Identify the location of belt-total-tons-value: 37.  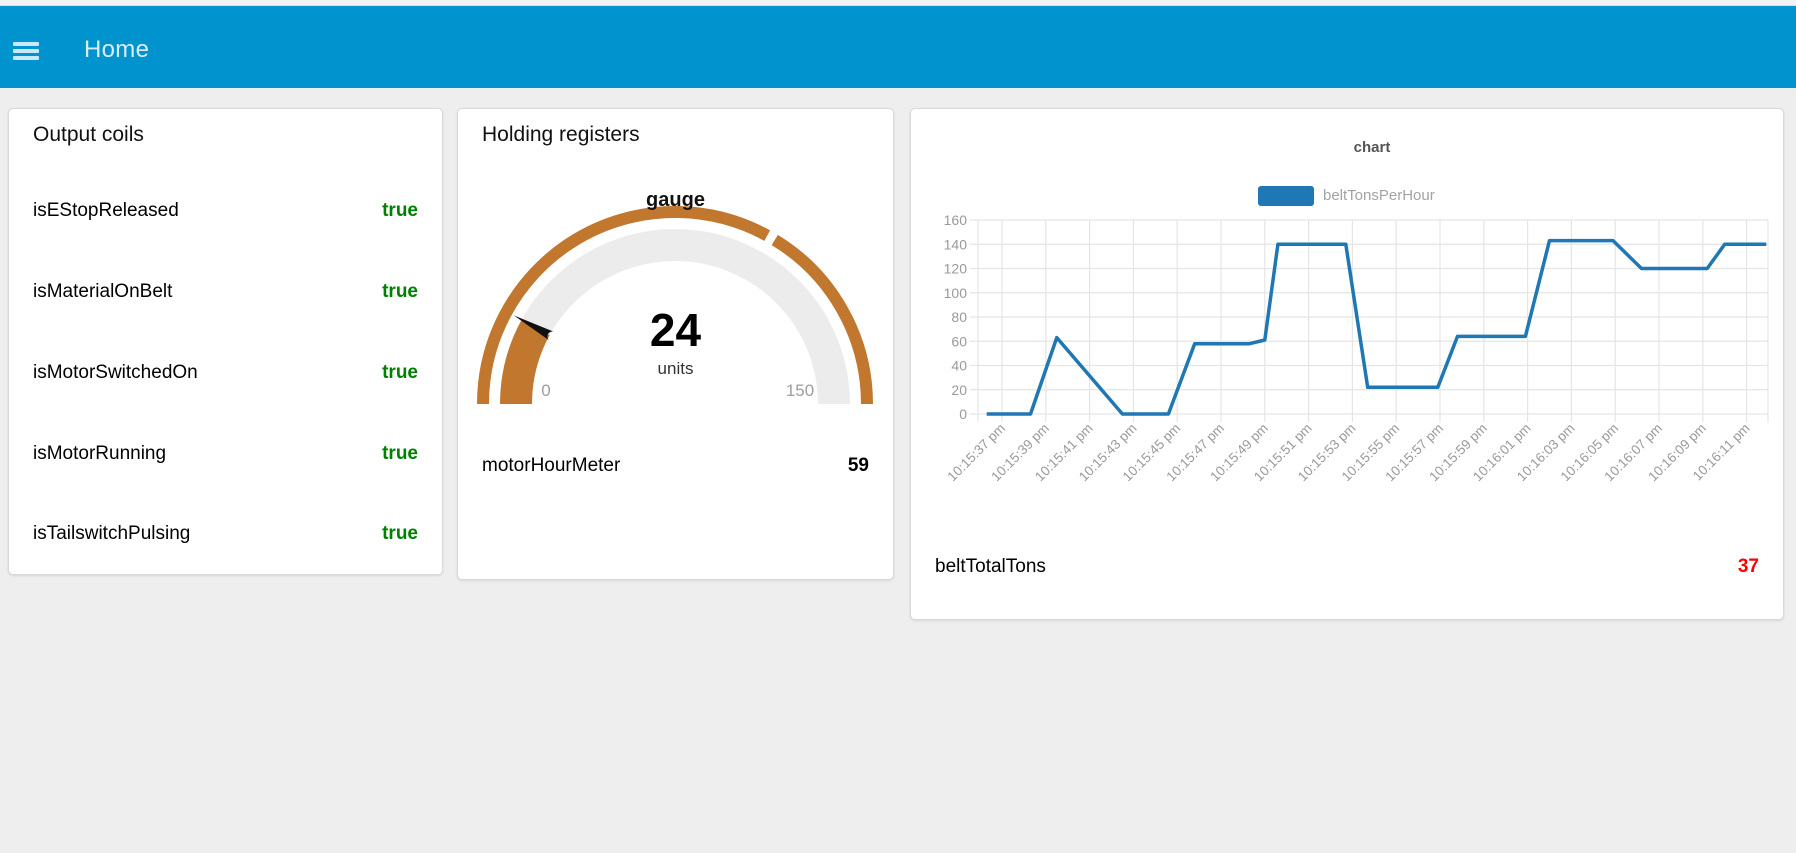
(1748, 566).